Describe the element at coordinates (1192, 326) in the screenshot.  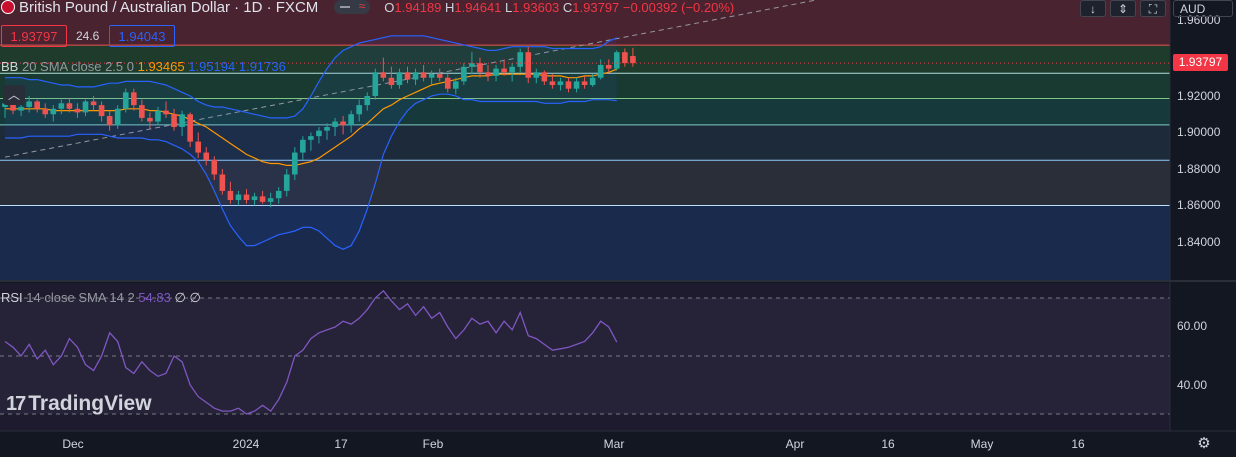
I see `rsi-label-60: 60.00` at that location.